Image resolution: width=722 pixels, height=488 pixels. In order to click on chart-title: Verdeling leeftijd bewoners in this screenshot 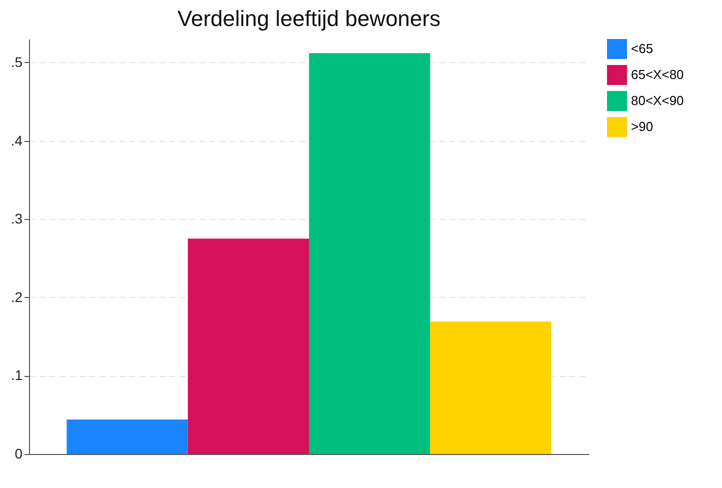, I will do `click(309, 18)`.